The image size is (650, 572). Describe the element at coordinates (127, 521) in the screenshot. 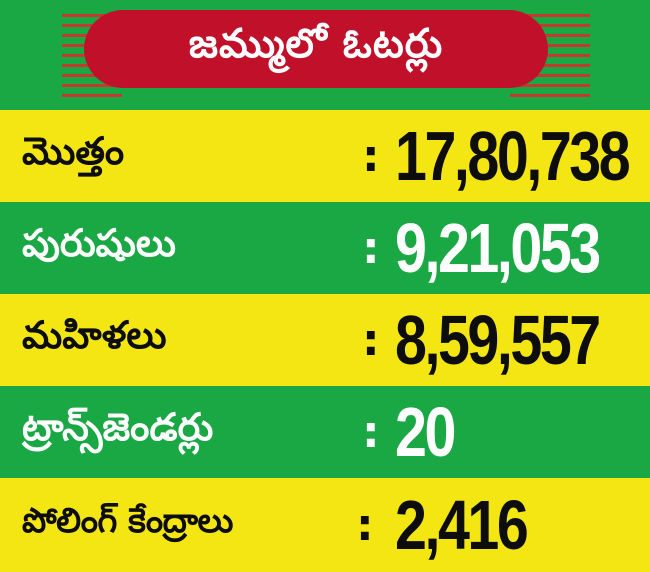

I see `stat-label: పోలింగ్ కేంద్రాలు` at that location.